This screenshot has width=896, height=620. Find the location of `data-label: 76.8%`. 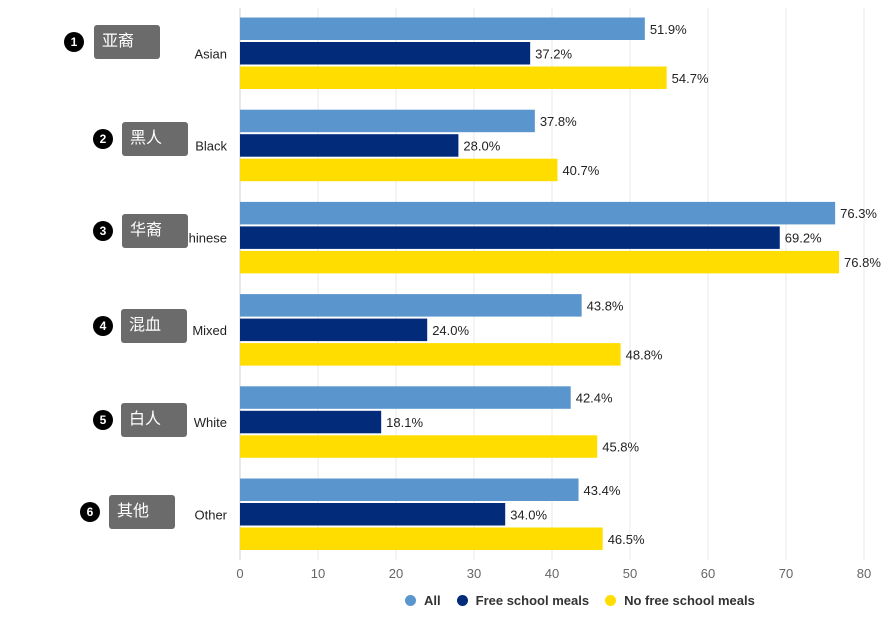

data-label: 76.8% is located at coordinates (862, 262).